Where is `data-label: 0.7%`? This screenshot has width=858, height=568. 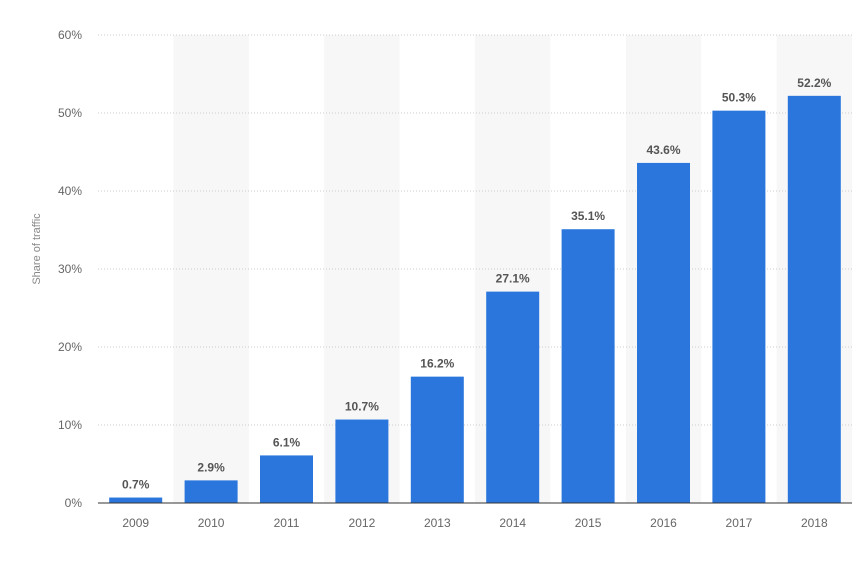 data-label: 0.7% is located at coordinates (136, 485).